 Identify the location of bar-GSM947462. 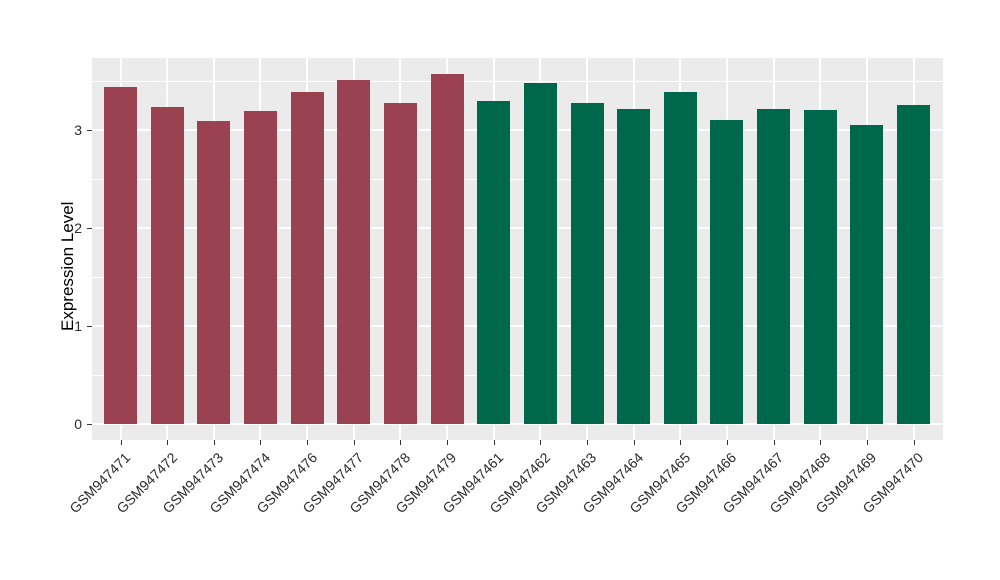
(540, 253).